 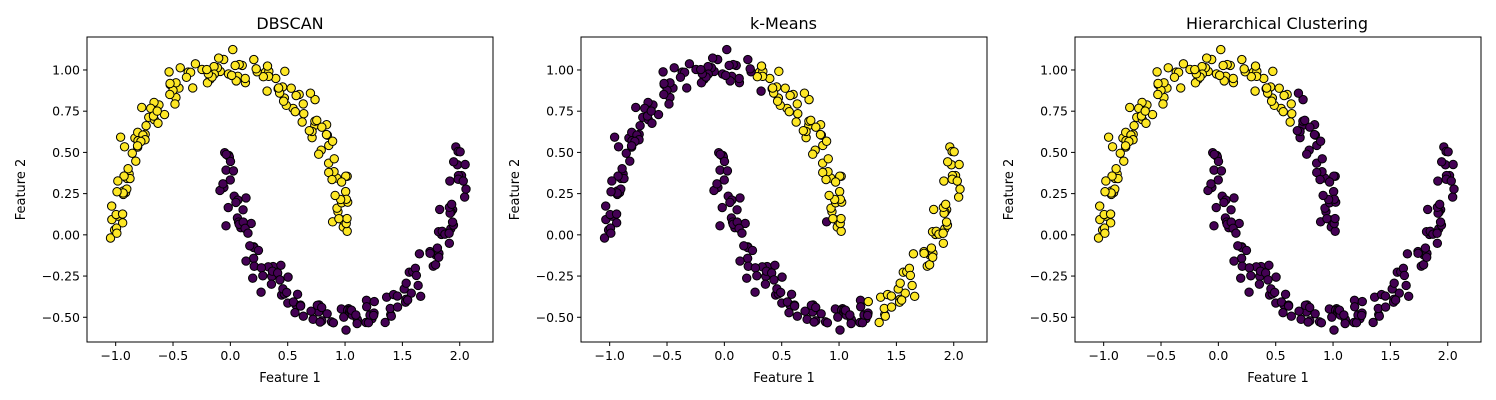 What do you see at coordinates (1277, 23) in the screenshot?
I see `chart-title: Hierarchical Clustering` at bounding box center [1277, 23].